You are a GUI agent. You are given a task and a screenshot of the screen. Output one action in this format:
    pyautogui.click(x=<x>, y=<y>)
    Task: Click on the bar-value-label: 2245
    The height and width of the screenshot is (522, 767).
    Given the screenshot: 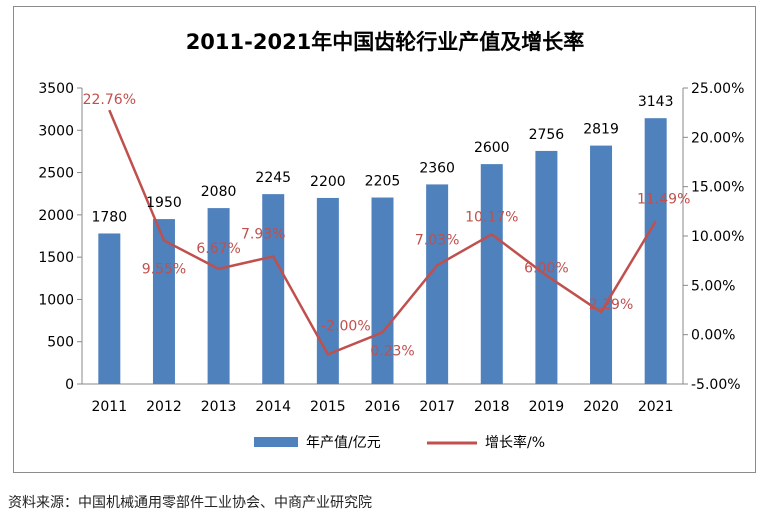 What is the action you would take?
    pyautogui.click(x=273, y=178)
    